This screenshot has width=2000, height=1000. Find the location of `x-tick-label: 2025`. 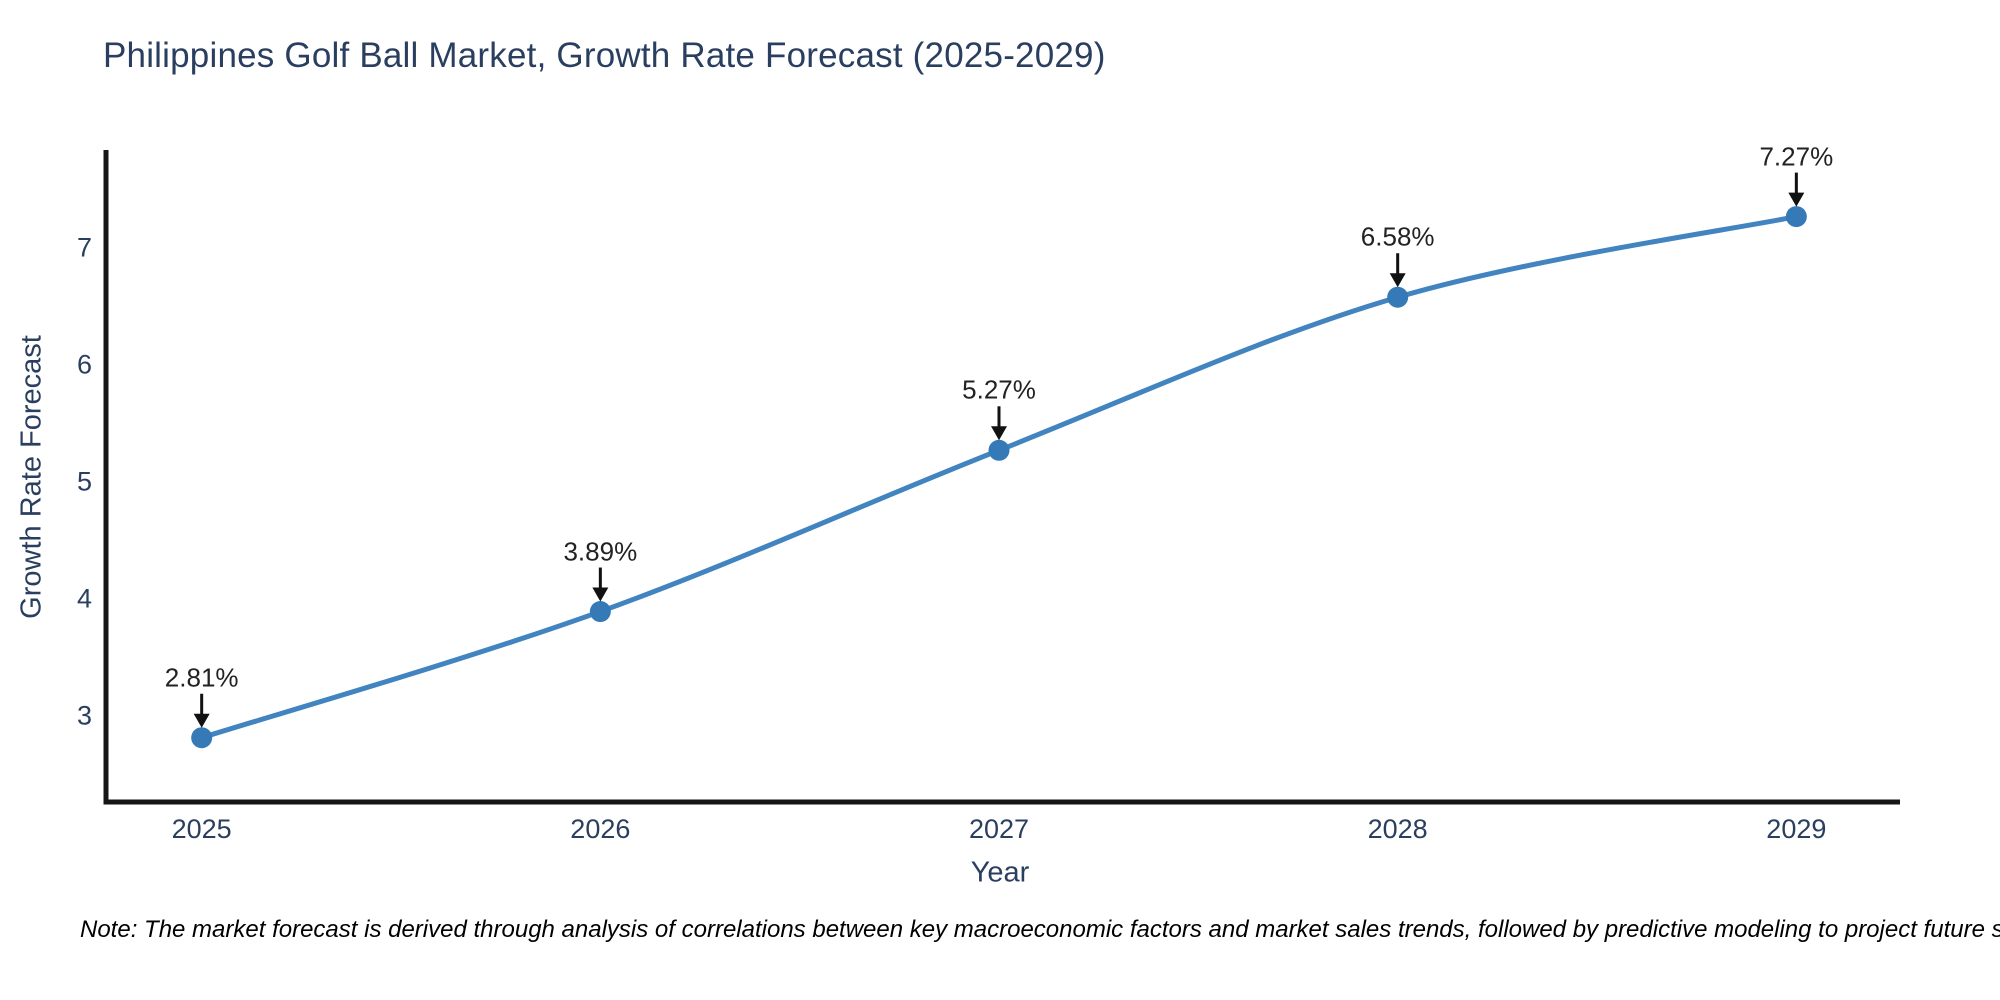

x-tick-label: 2025 is located at coordinates (201, 829).